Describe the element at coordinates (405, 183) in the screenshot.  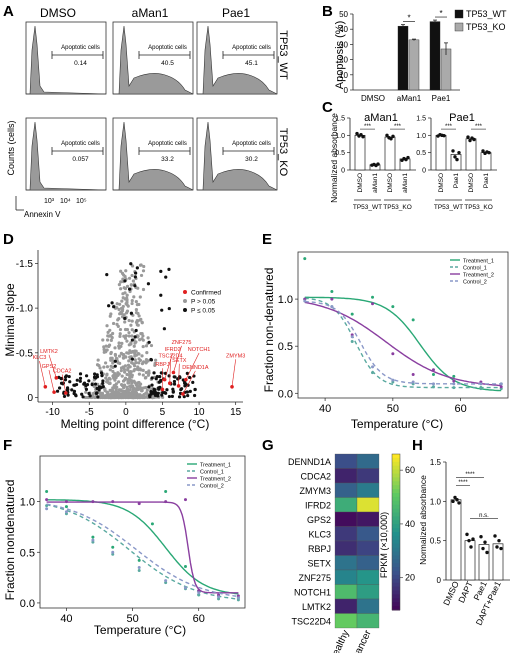
I see `c-category-label: aMan1` at that location.